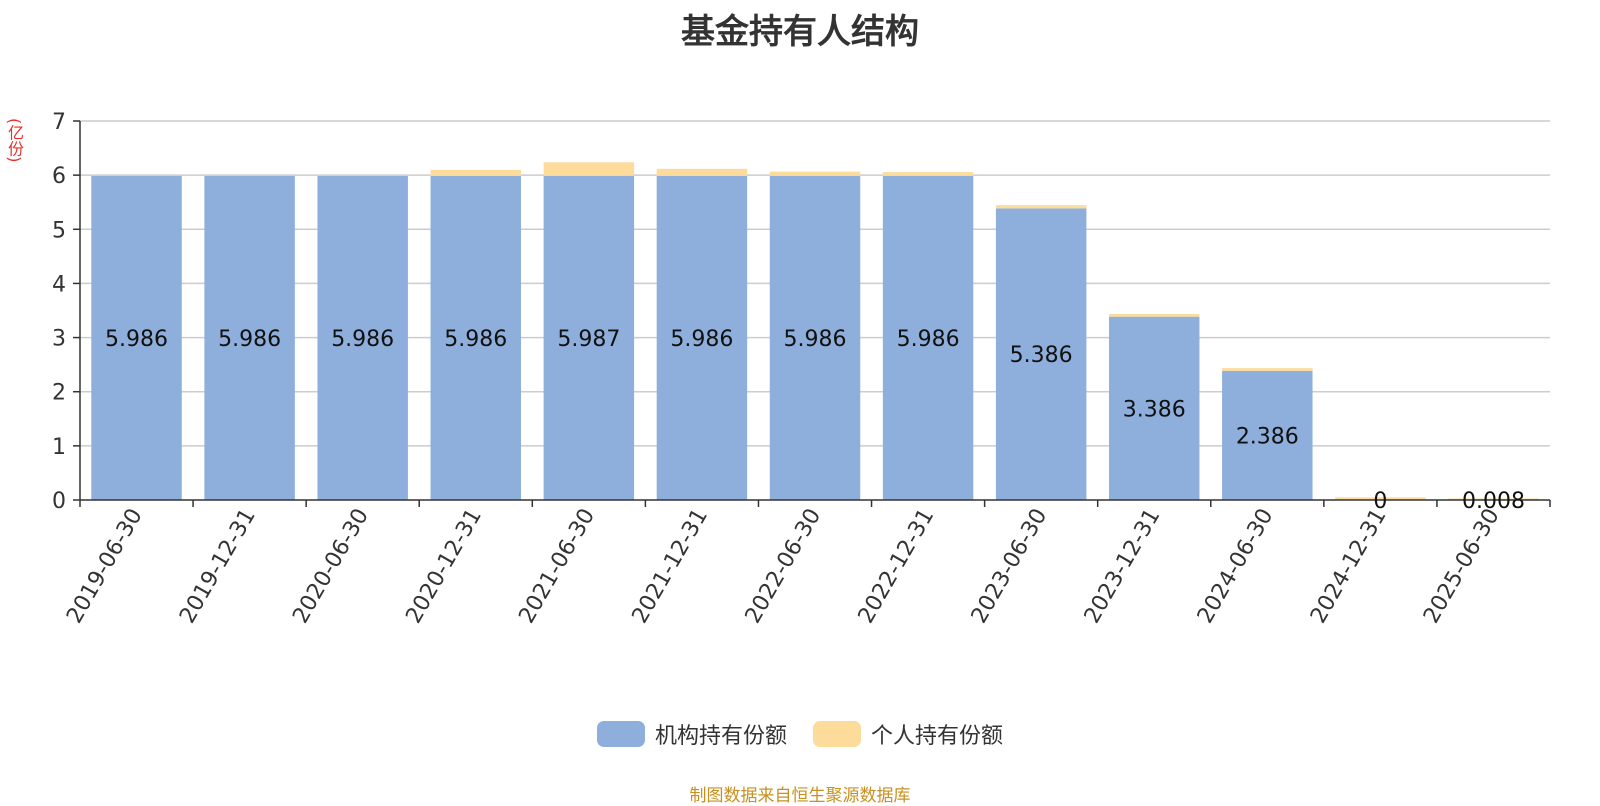  I want to click on legend-item-institutional: 机构持有份额, so click(692, 734).